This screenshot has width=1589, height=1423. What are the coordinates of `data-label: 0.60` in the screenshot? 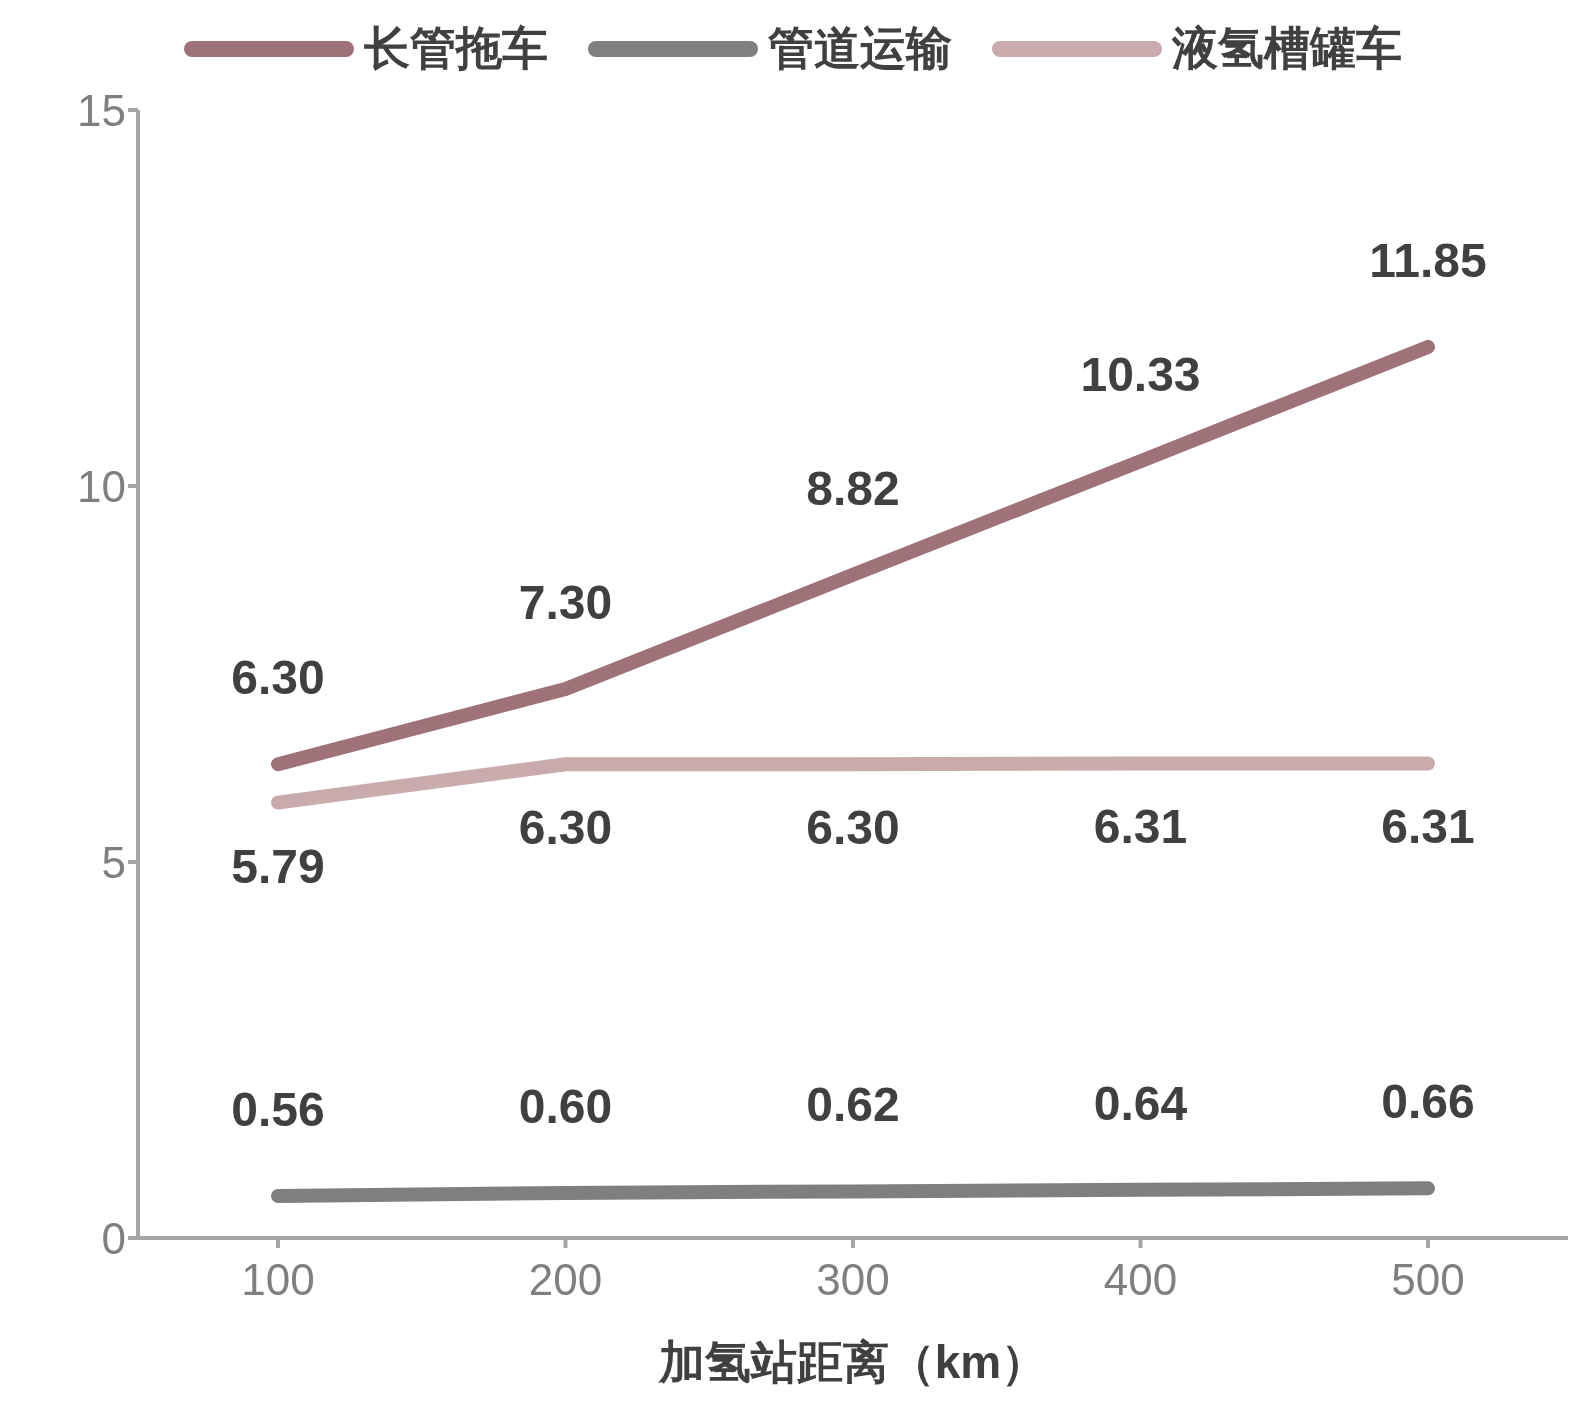 It's located at (565, 1106).